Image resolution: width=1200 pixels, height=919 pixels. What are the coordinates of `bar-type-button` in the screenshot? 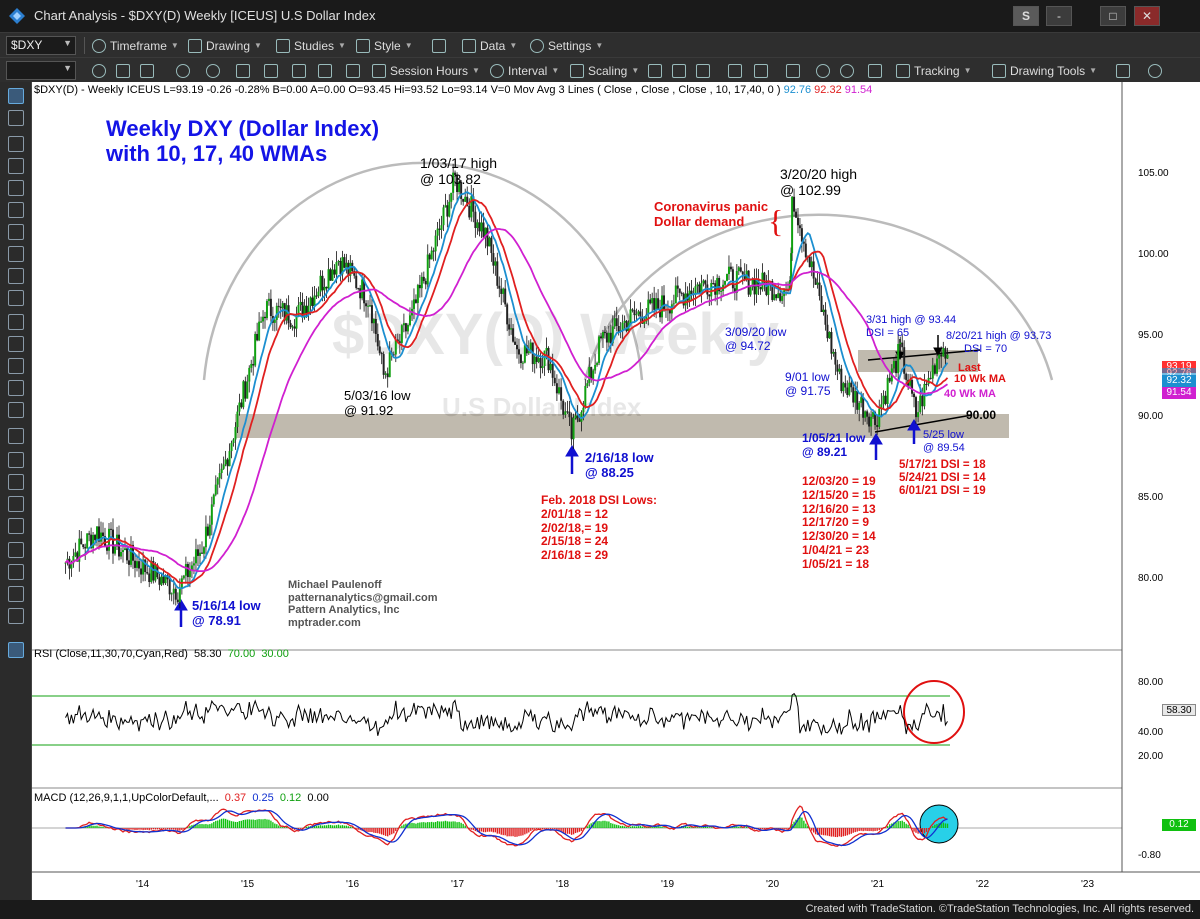 It's located at (655, 70).